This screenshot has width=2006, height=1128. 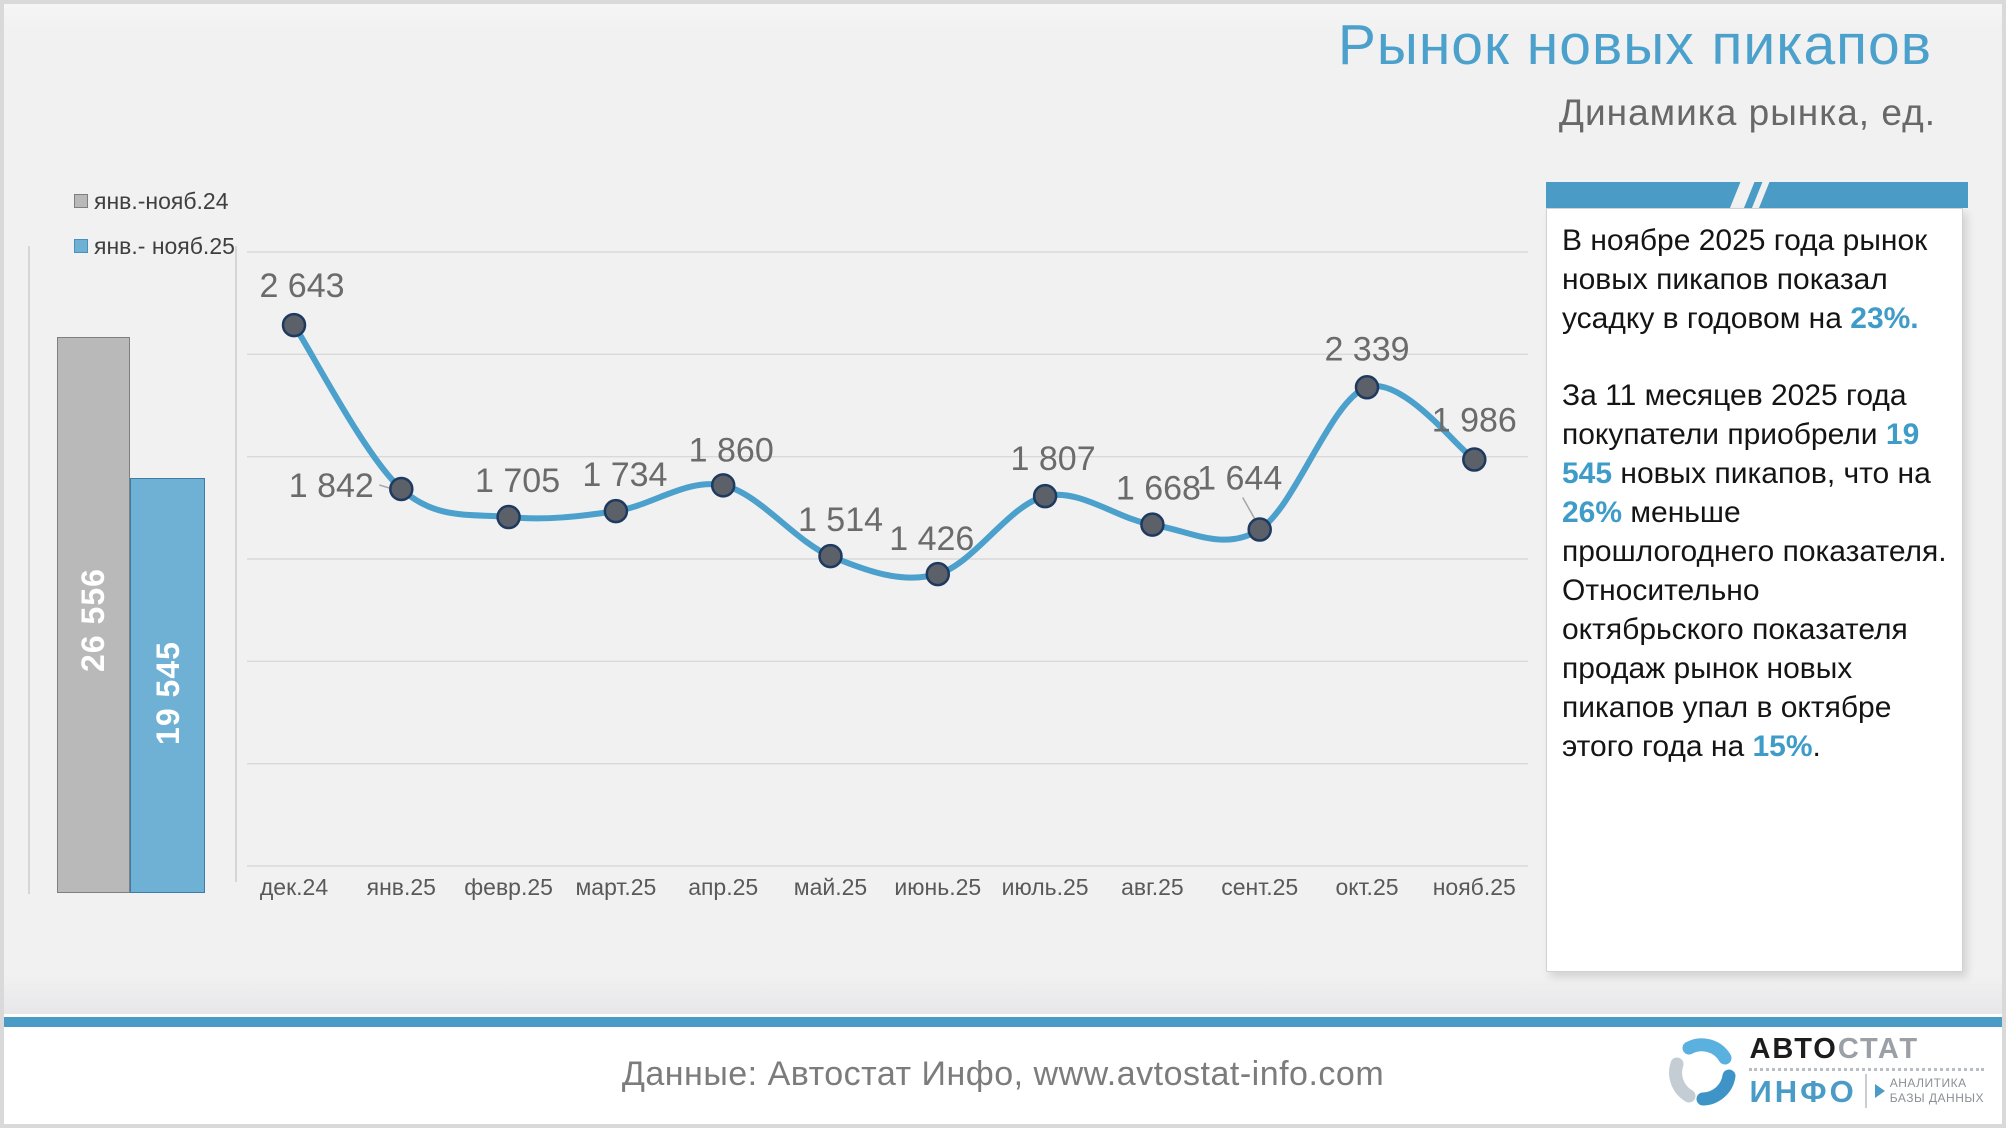 What do you see at coordinates (1634, 45) in the screenshot?
I see `page-title: Рынок новых пикапов` at bounding box center [1634, 45].